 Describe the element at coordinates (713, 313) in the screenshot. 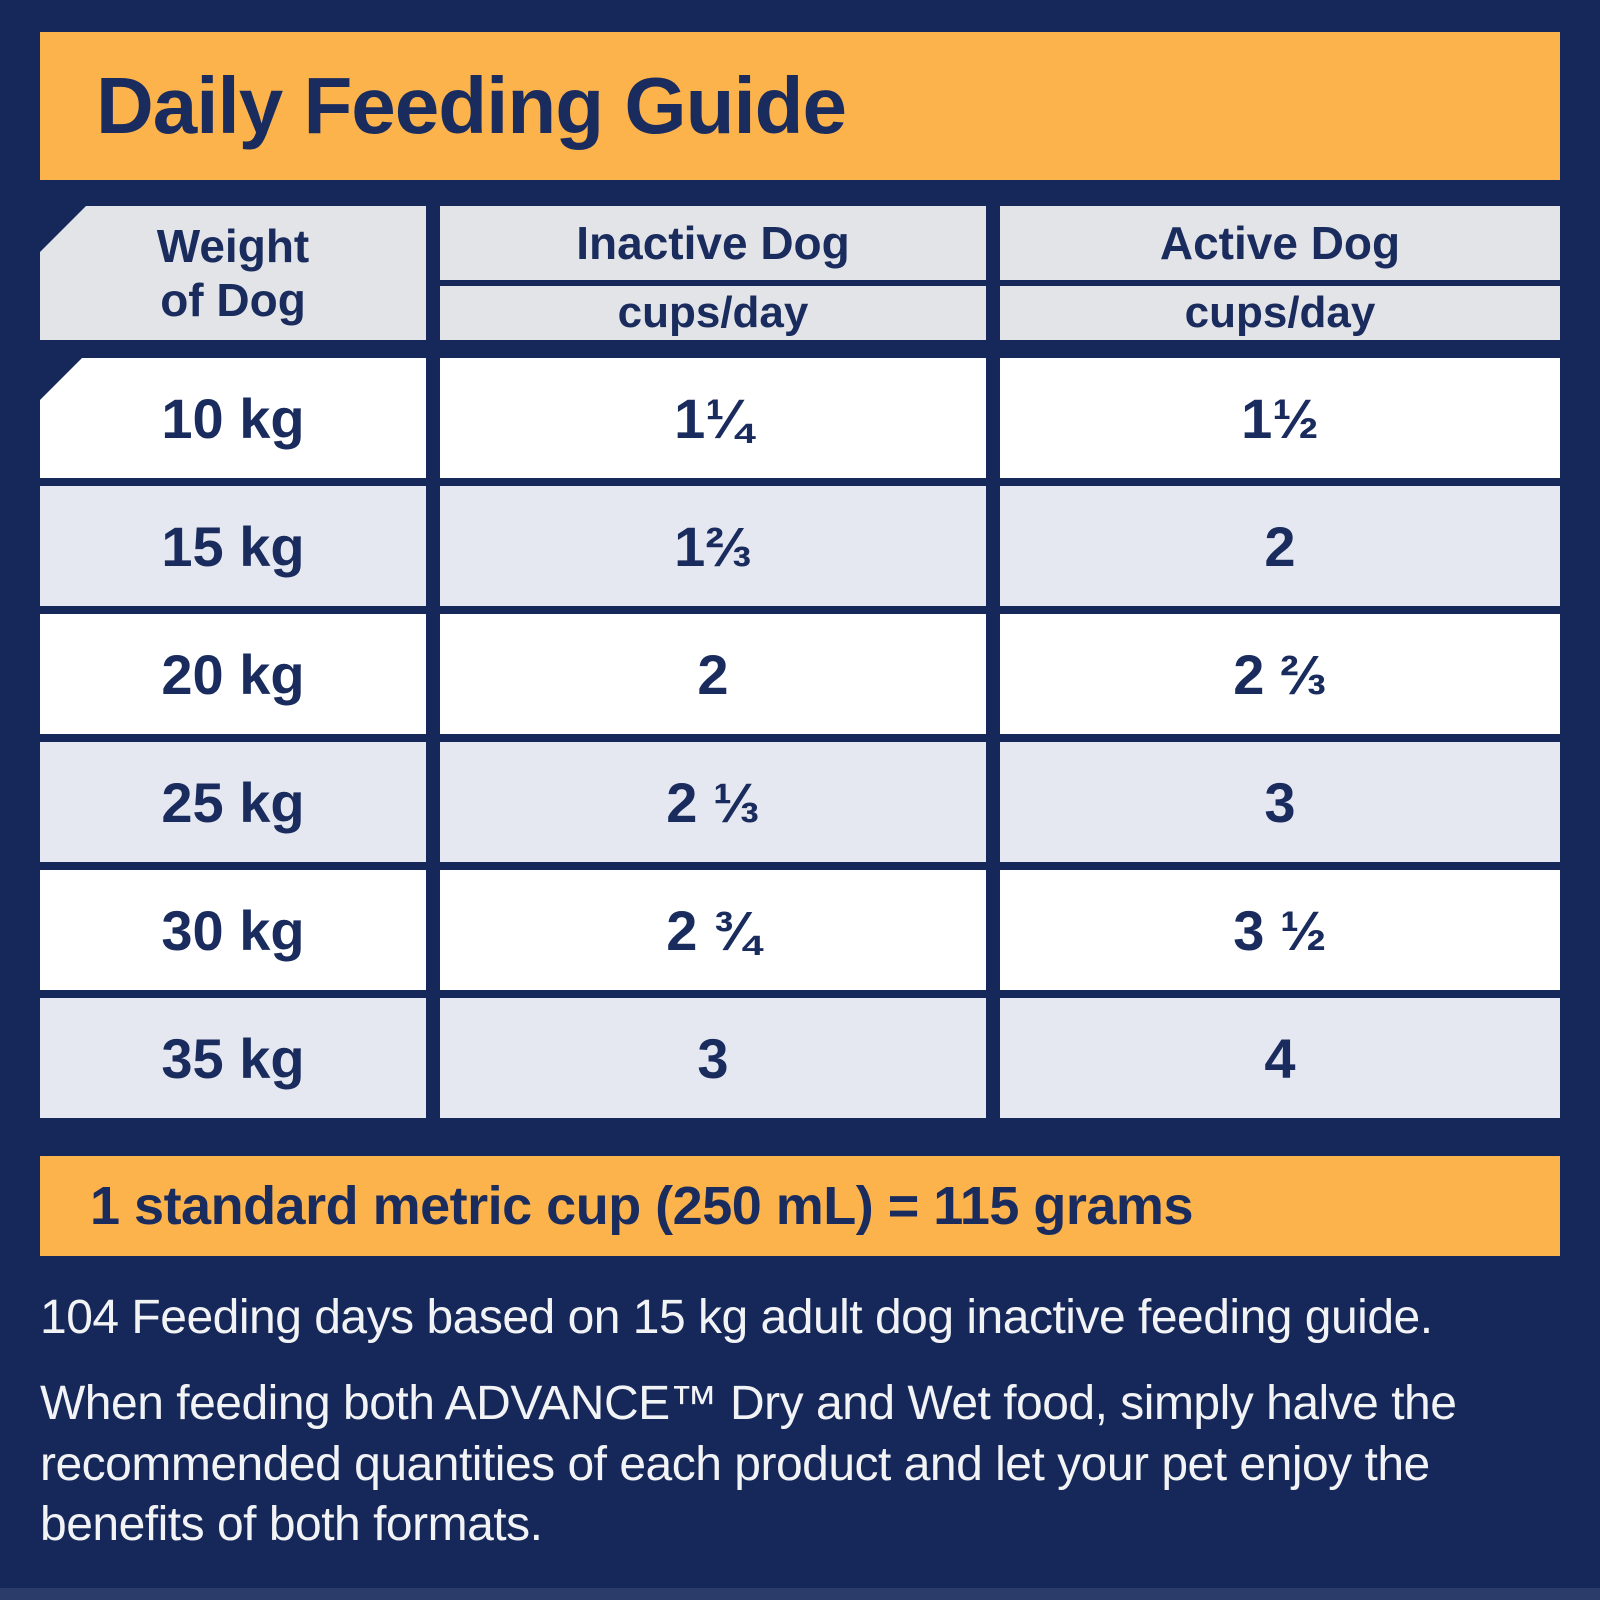

I see `inactive-unit-label: cups/day` at that location.